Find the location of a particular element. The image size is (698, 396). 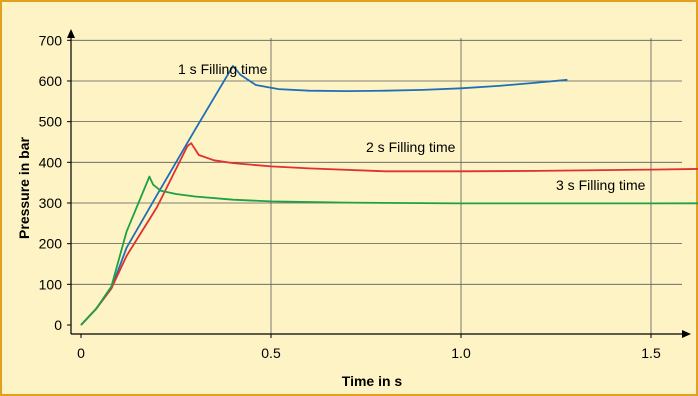

y-tick-label: 700 is located at coordinates (51, 40).